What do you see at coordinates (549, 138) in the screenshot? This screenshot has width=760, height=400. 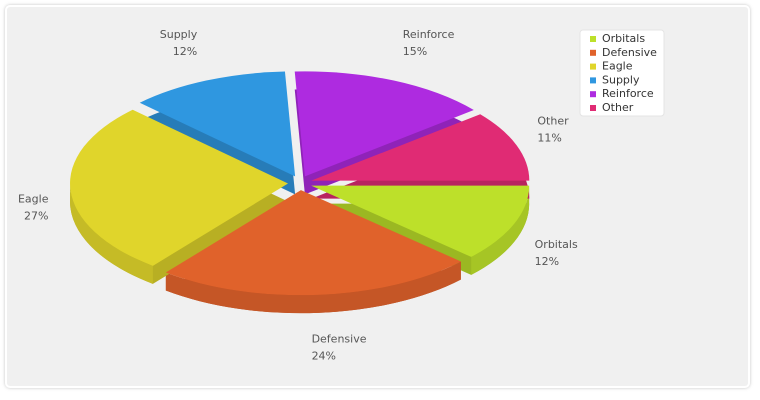 I see `slice-value-label: 11%` at bounding box center [549, 138].